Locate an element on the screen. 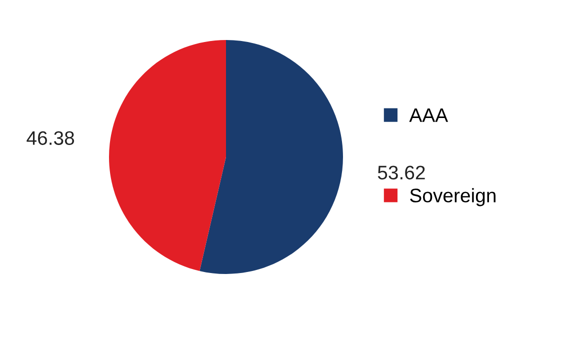  data-label: 53.62 is located at coordinates (401, 173).